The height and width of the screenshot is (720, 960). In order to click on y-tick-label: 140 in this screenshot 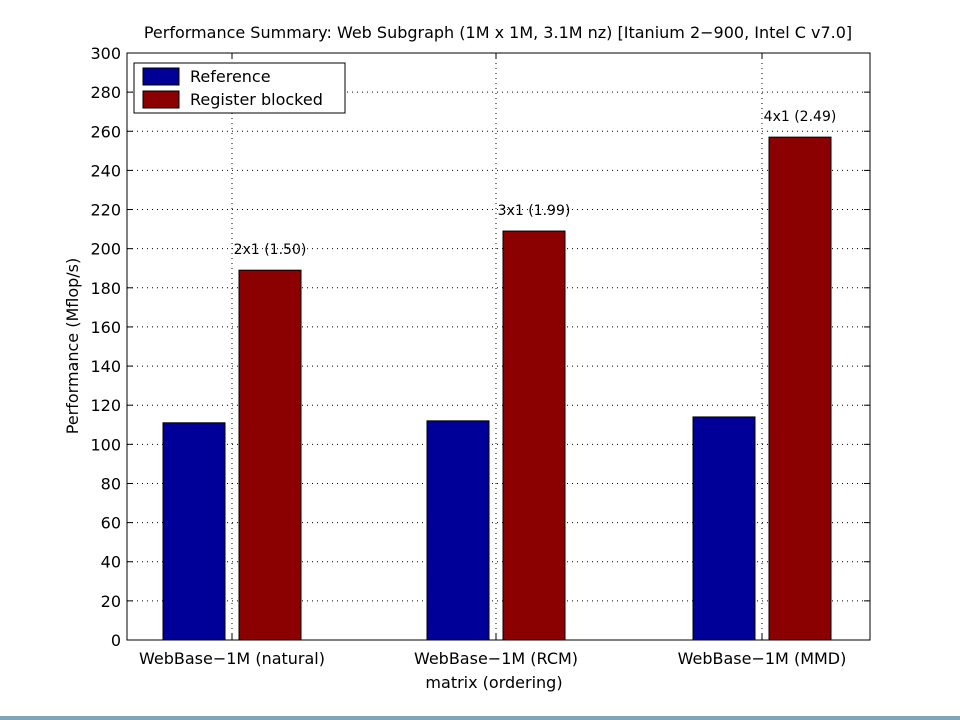, I will do `click(105, 366)`.